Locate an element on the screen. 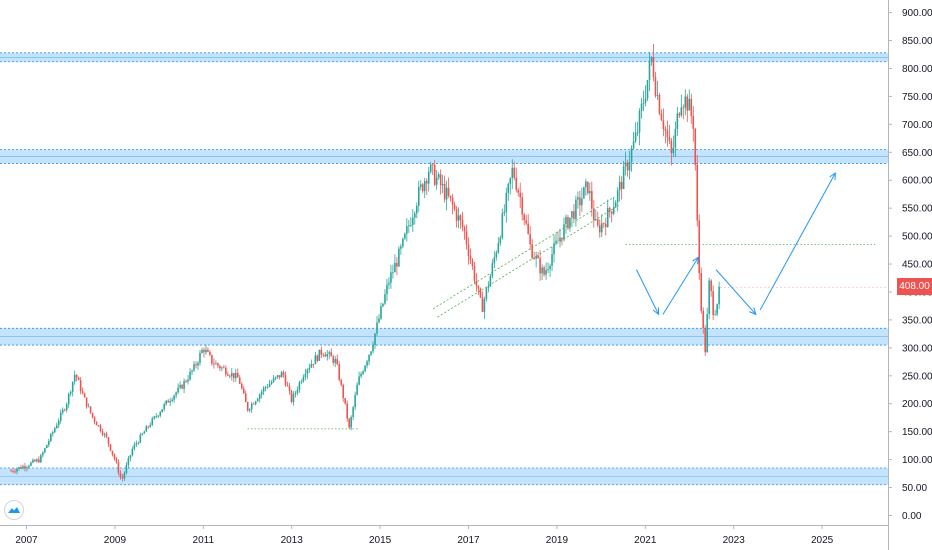 This screenshot has width=932, height=550. x-tick-label-8: 2023 is located at coordinates (734, 540).